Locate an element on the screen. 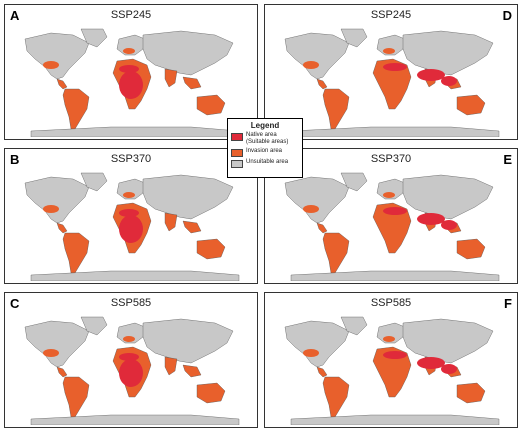 The image size is (528, 441). panel-letter: D is located at coordinates (507, 15).